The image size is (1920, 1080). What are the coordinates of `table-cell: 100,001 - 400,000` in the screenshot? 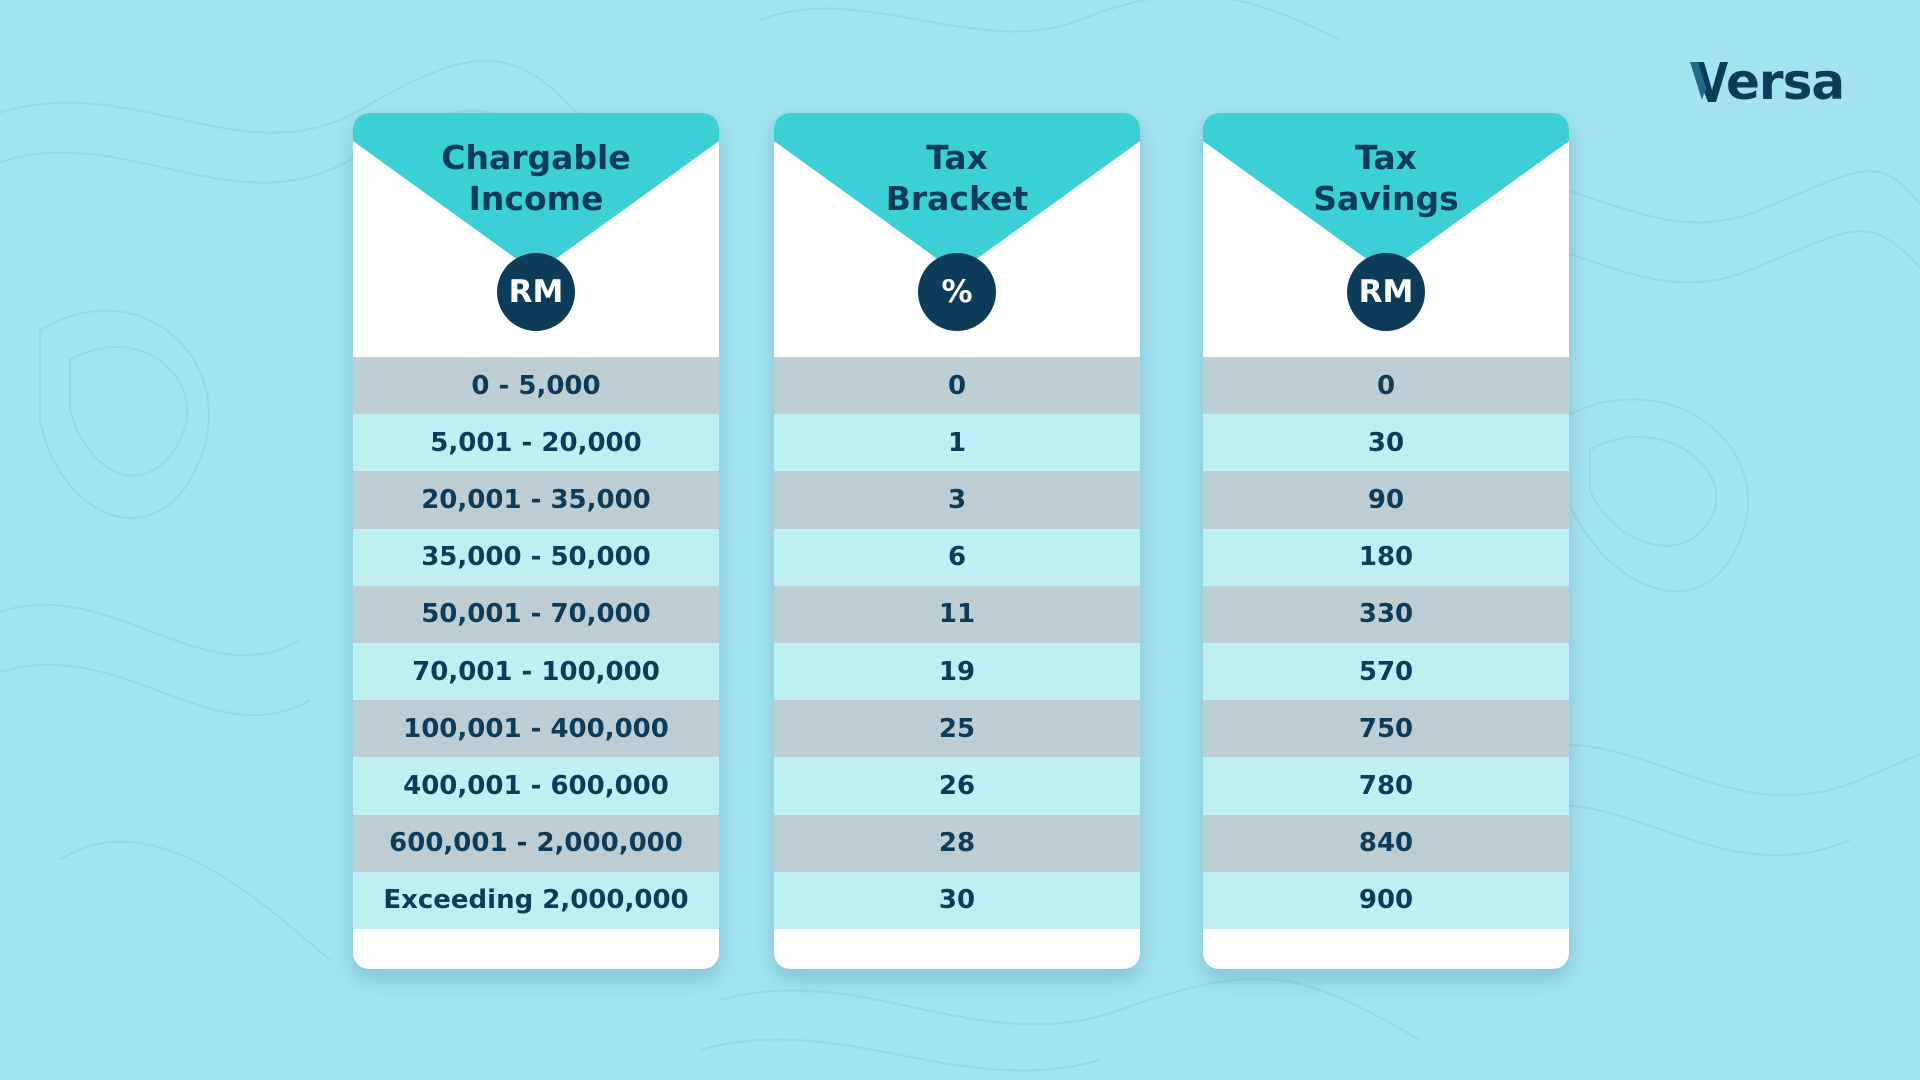 It's located at (536, 729).